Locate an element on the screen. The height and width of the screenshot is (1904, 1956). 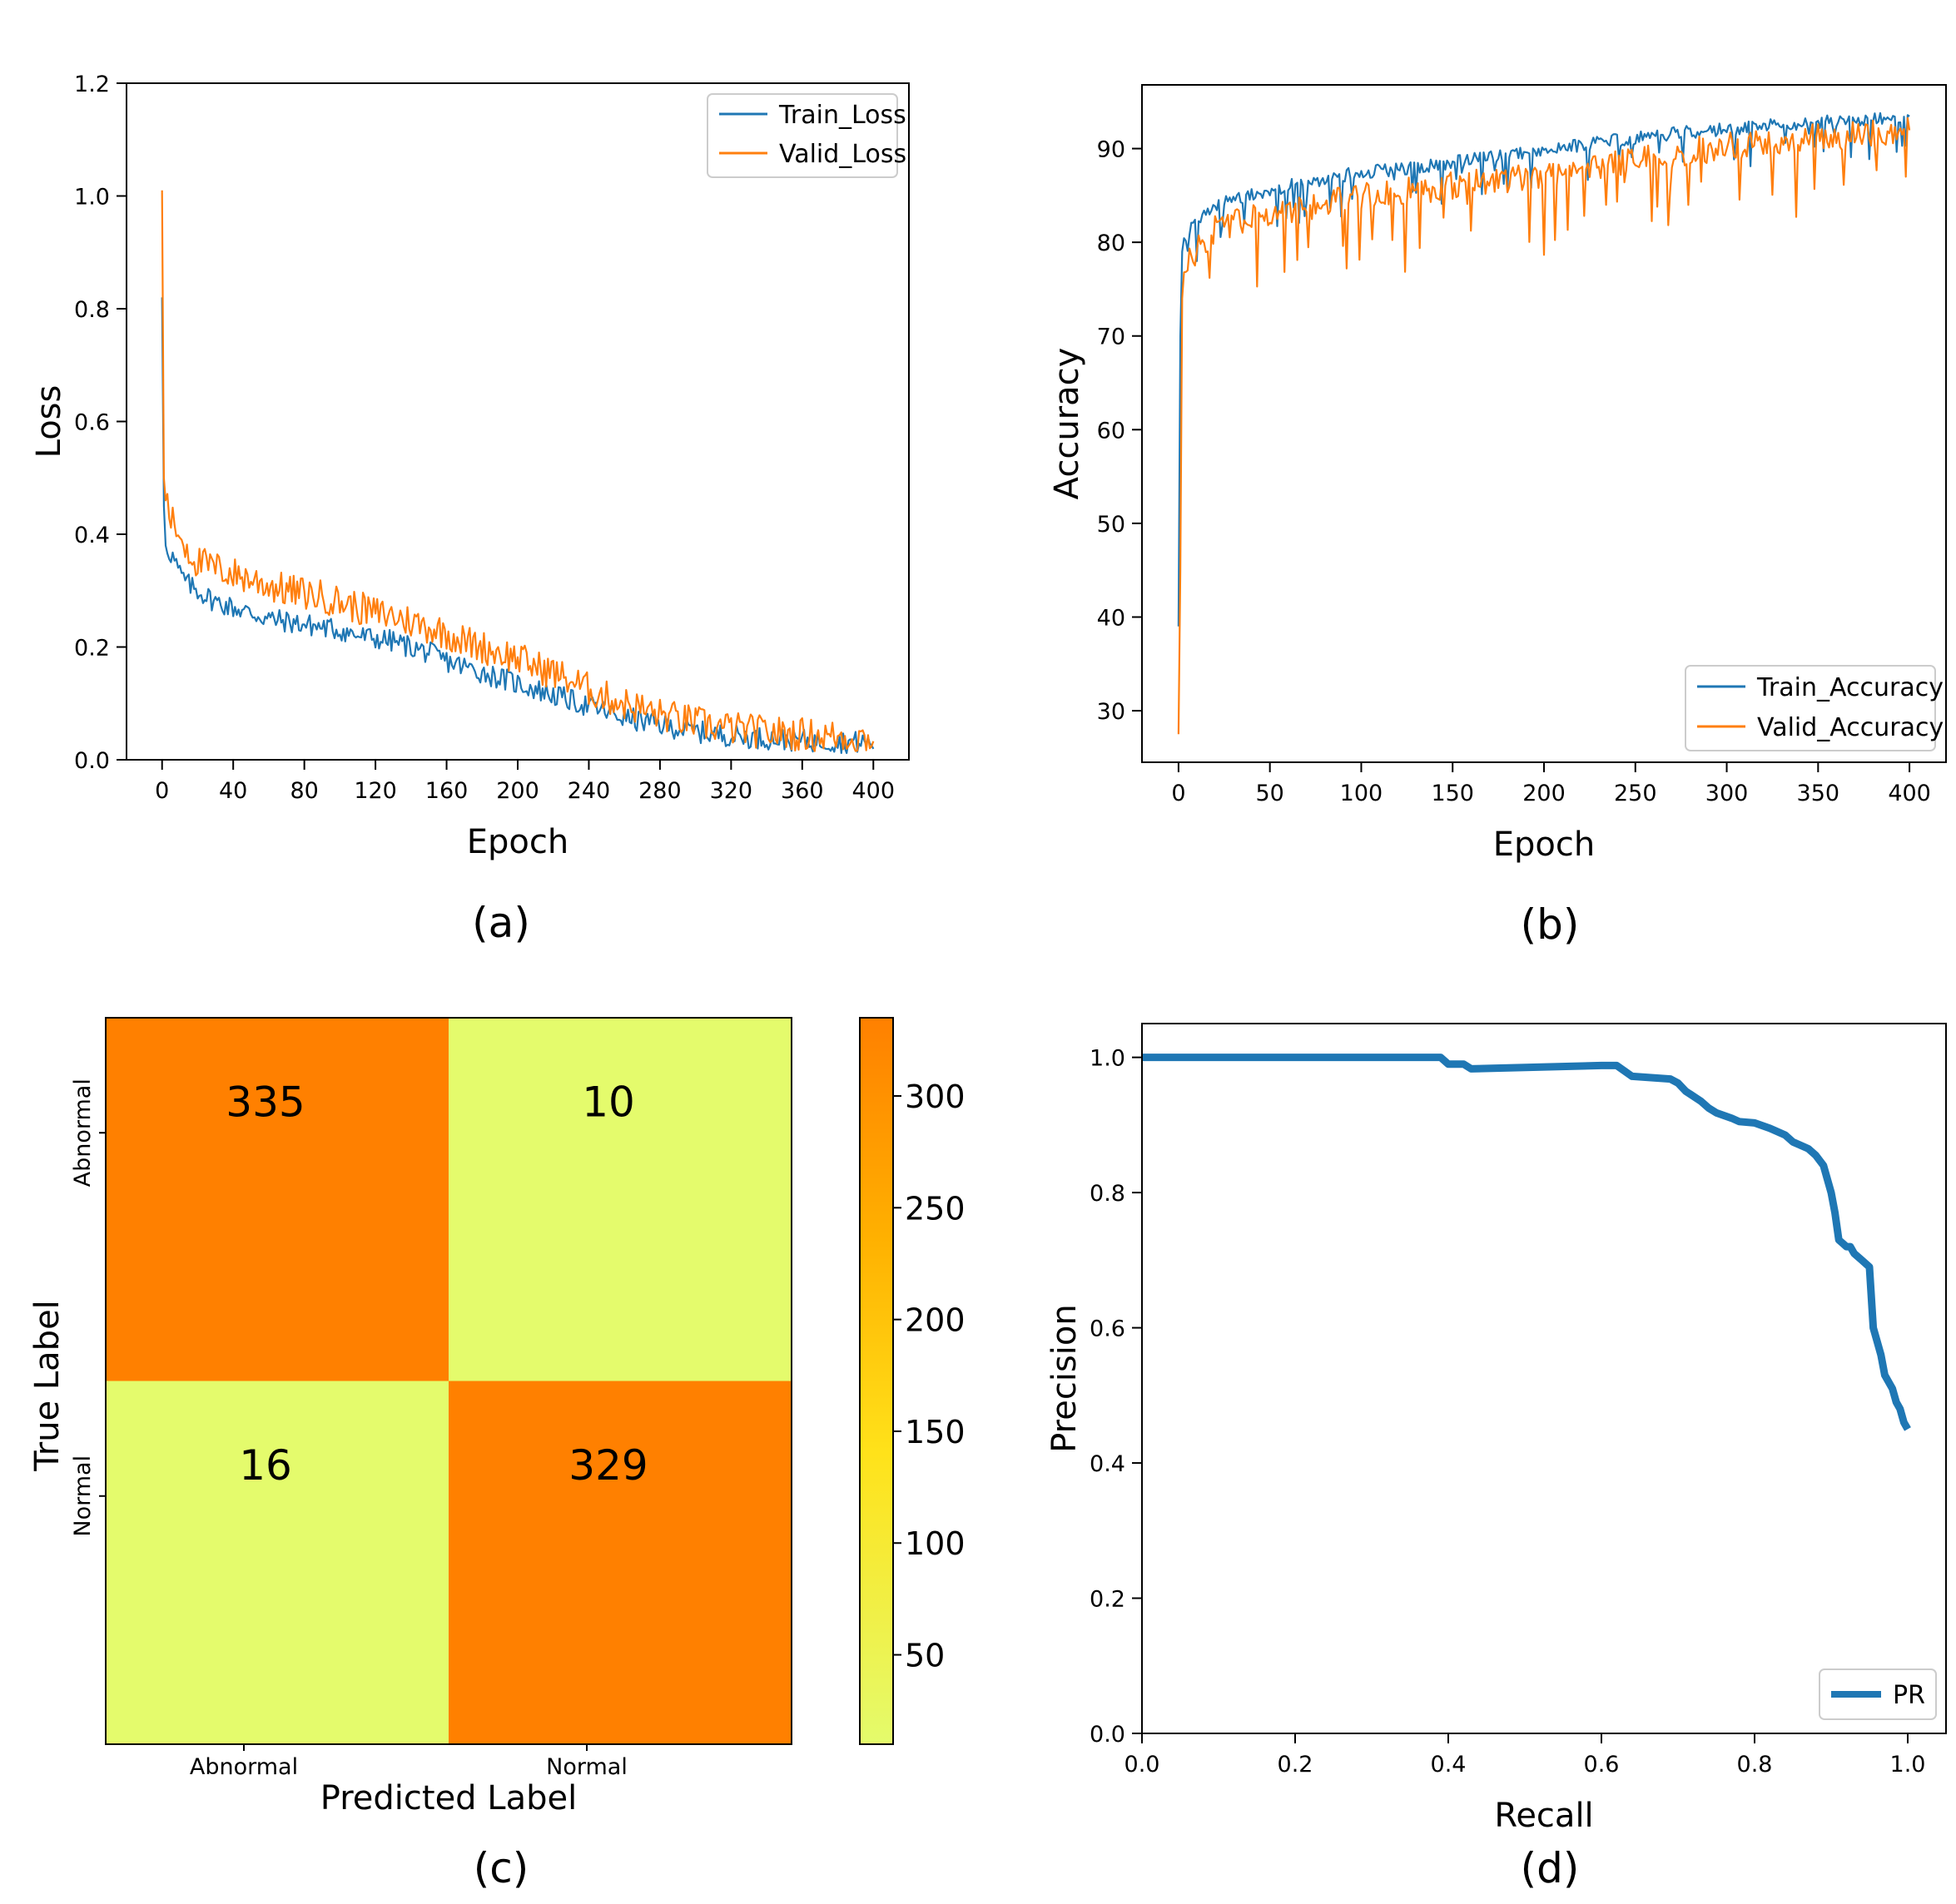
x-tick-label: 280 is located at coordinates (660, 791).